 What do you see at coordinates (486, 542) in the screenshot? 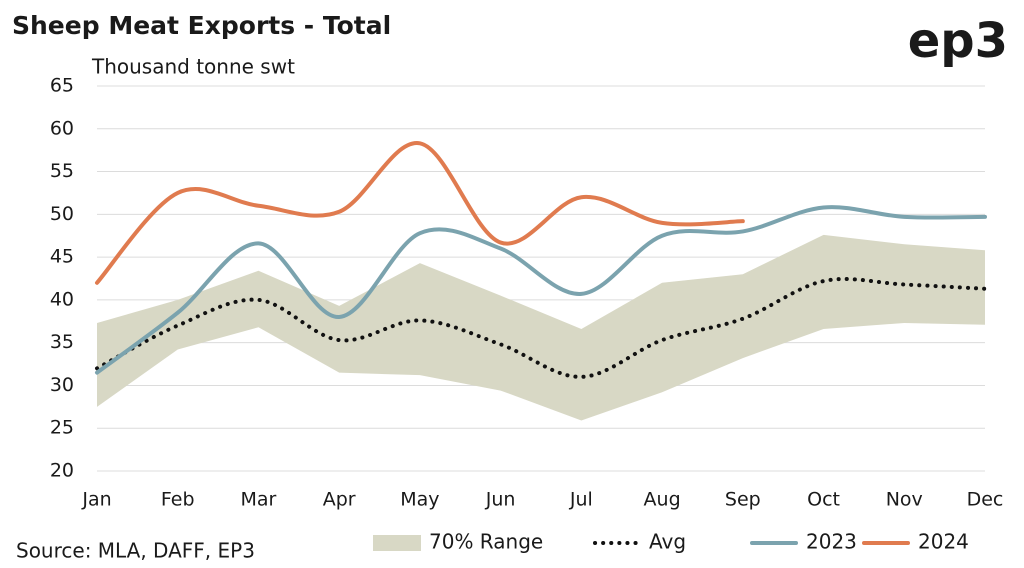
I see `legend-label: 70% Range` at bounding box center [486, 542].